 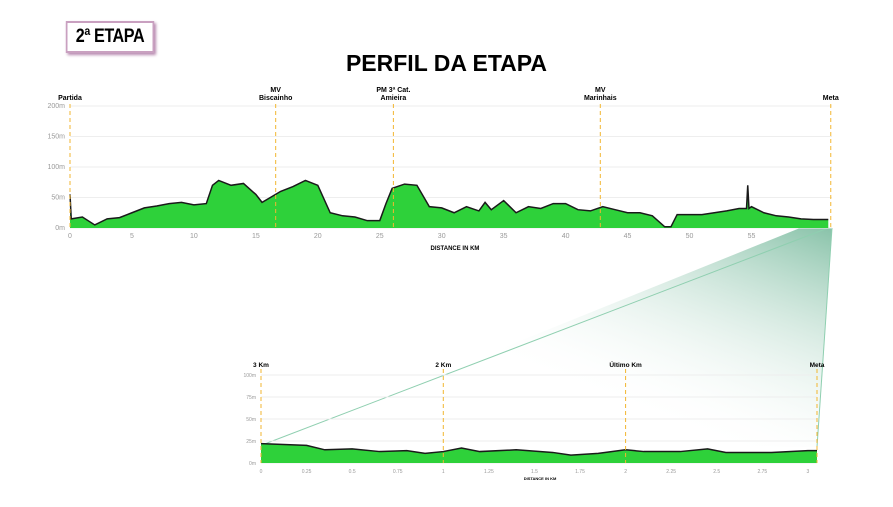 What do you see at coordinates (504, 236) in the screenshot?
I see `x-tick-label: 35` at bounding box center [504, 236].